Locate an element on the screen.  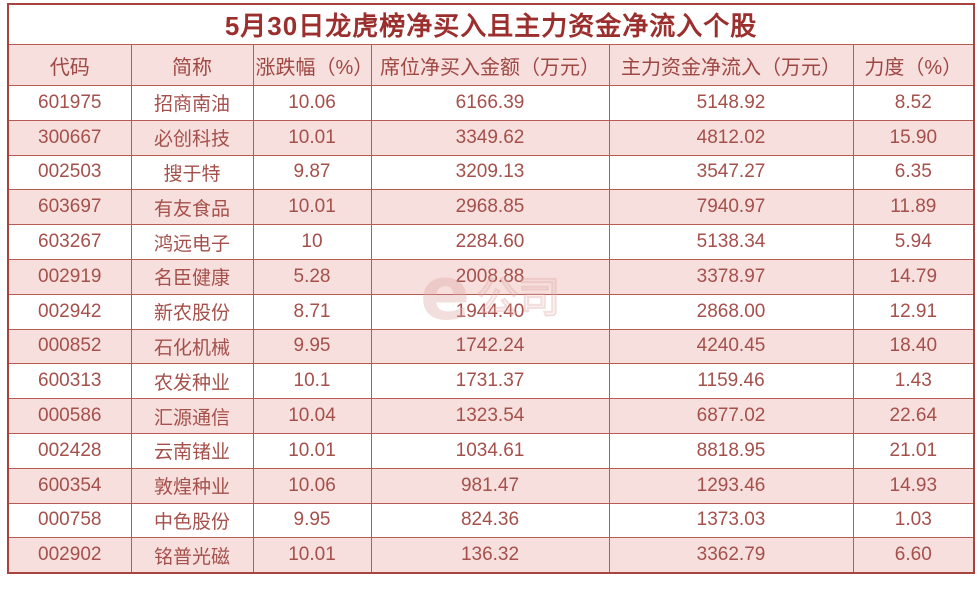
stock-code-cell: 002919 is located at coordinates (69, 276).